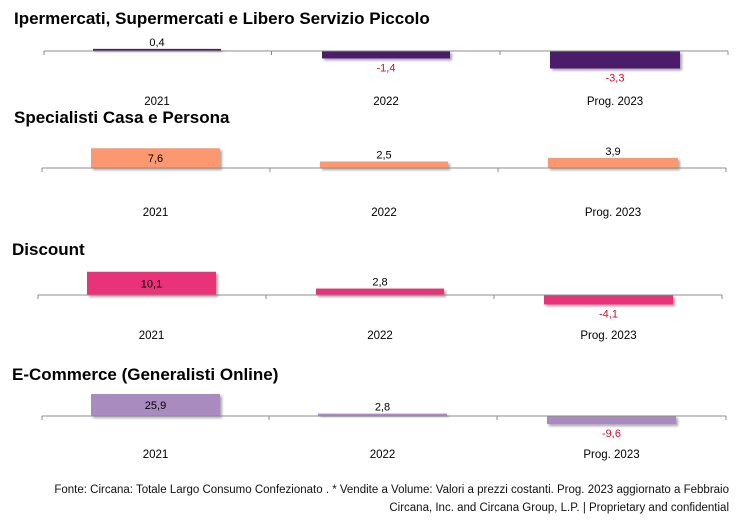  I want to click on data-label: 7,6, so click(155, 159).